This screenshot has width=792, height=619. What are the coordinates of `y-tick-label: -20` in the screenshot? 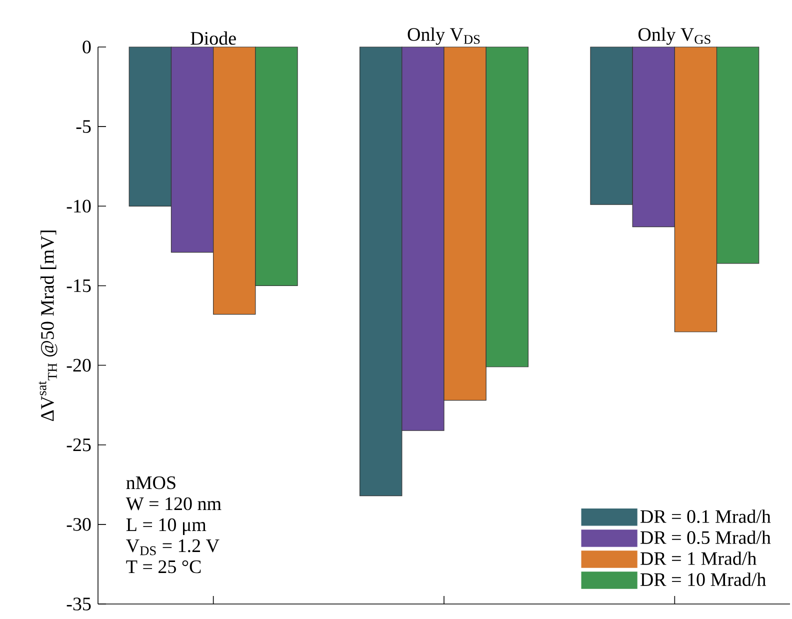 It's located at (78, 365).